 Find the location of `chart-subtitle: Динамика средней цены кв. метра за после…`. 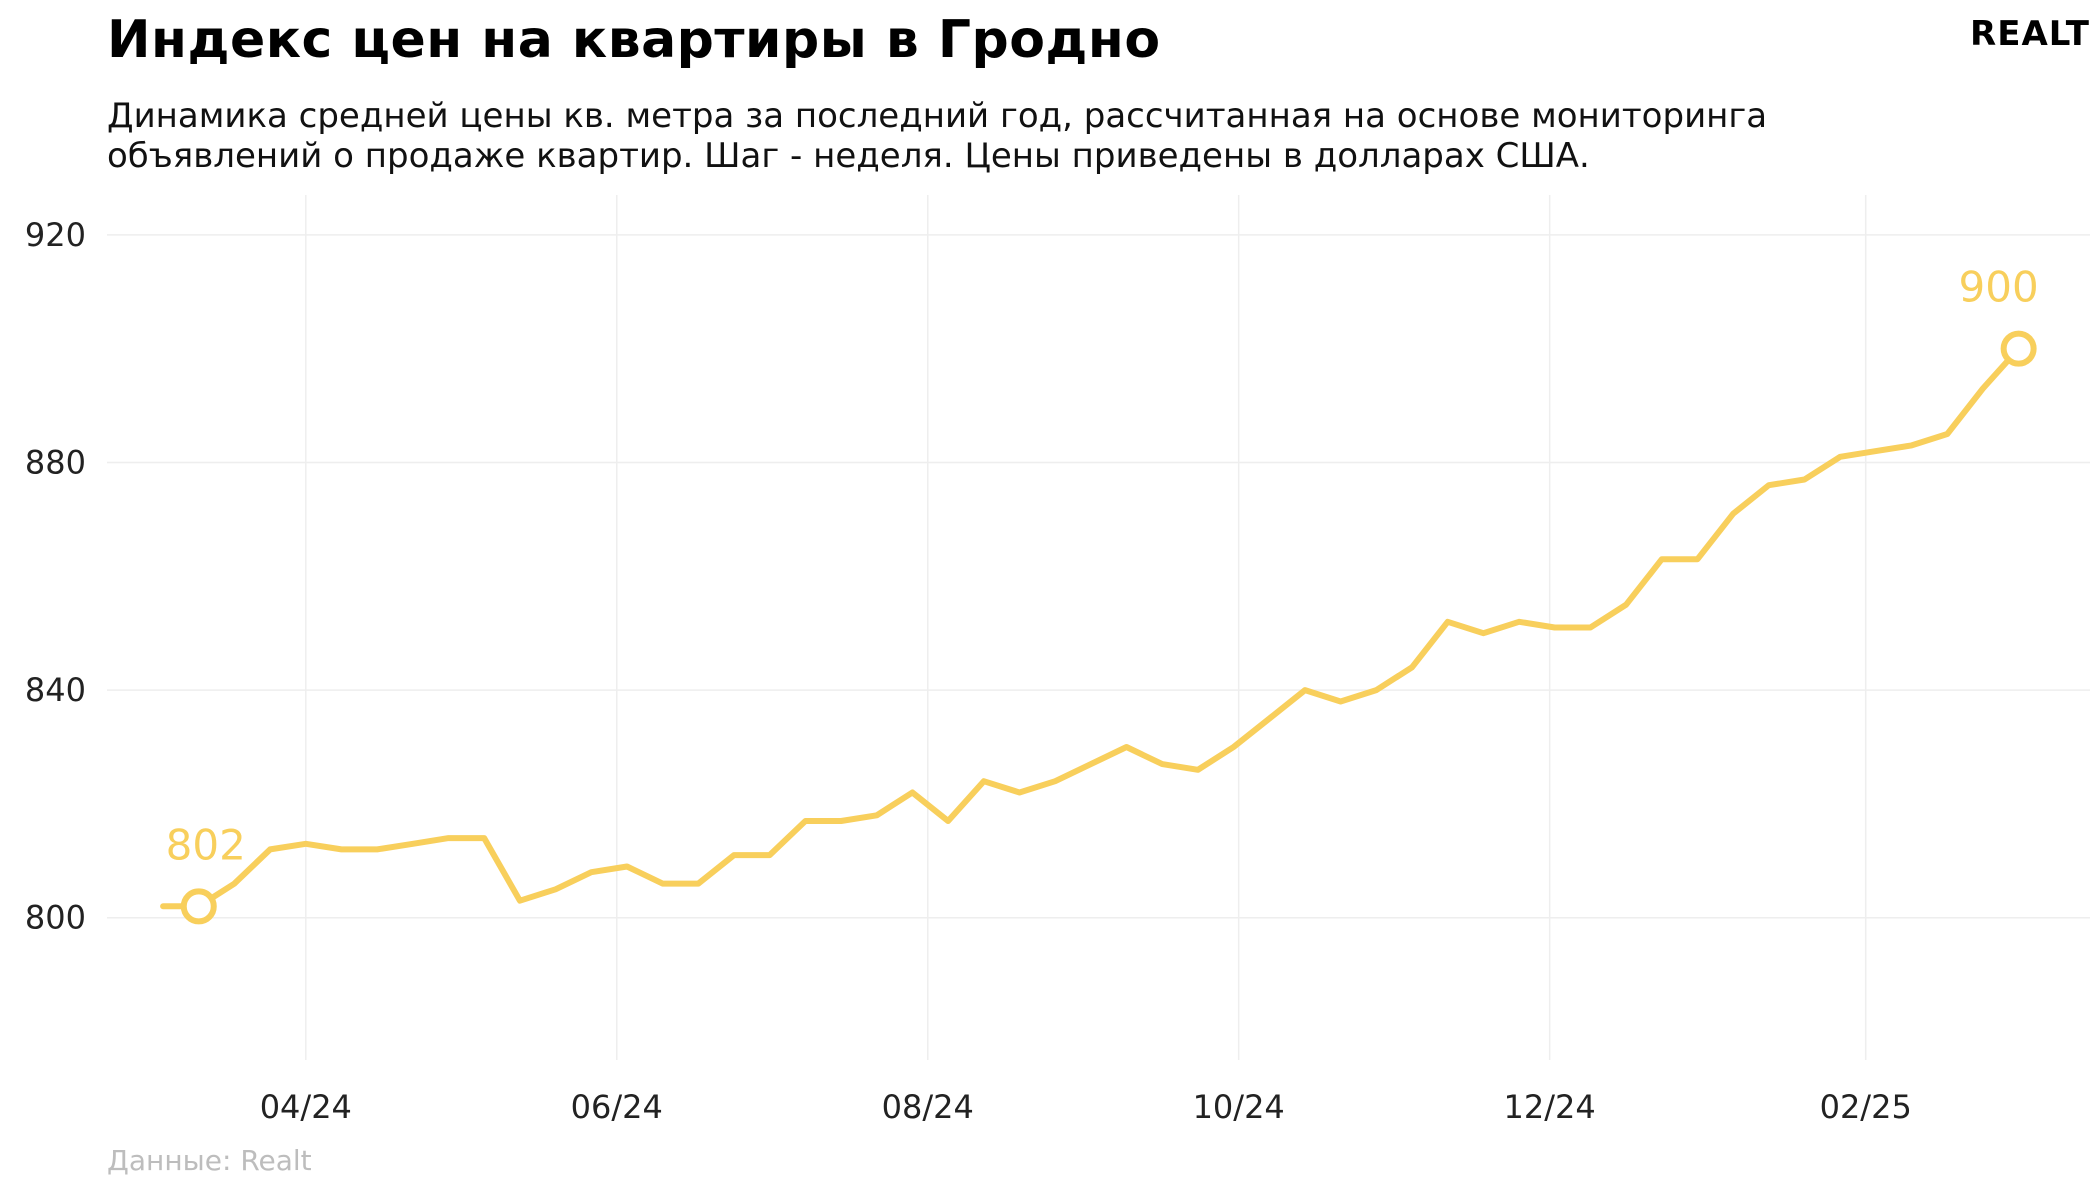

chart-subtitle: Динамика средней цены кв. метра за после… is located at coordinates (937, 136).